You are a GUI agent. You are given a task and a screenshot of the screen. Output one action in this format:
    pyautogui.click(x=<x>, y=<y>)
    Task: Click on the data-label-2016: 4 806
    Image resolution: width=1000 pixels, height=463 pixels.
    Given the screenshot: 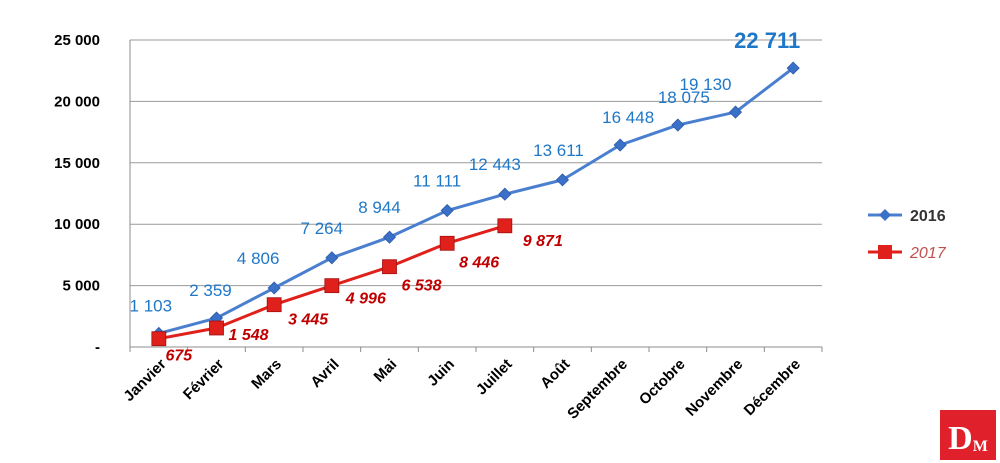 What is the action you would take?
    pyautogui.click(x=258, y=258)
    